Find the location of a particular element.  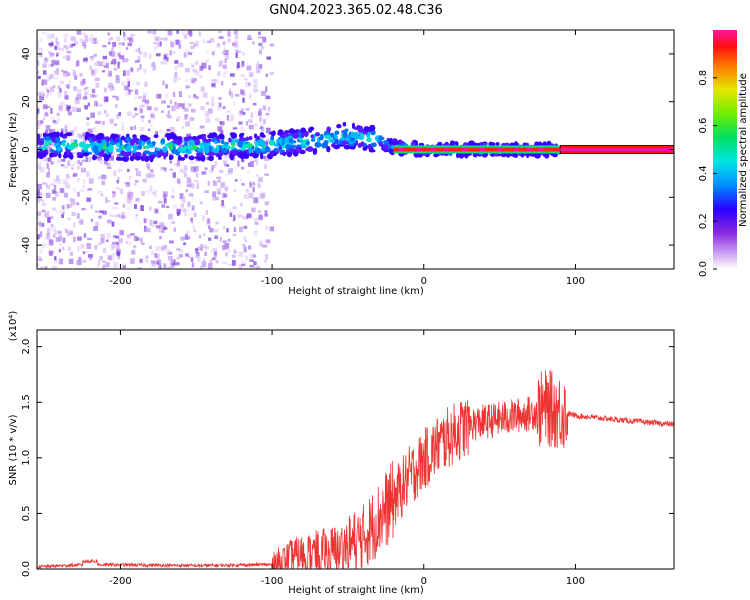

spectrogram-tone-peak is located at coordinates (516, 149).